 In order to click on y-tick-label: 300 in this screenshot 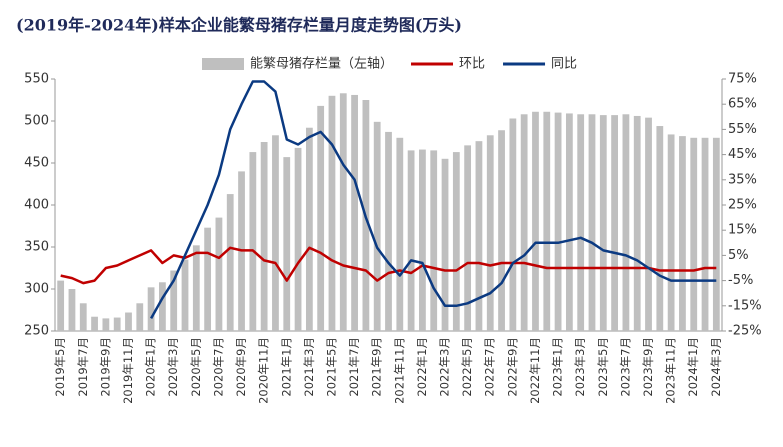, I will do `click(36, 289)`.